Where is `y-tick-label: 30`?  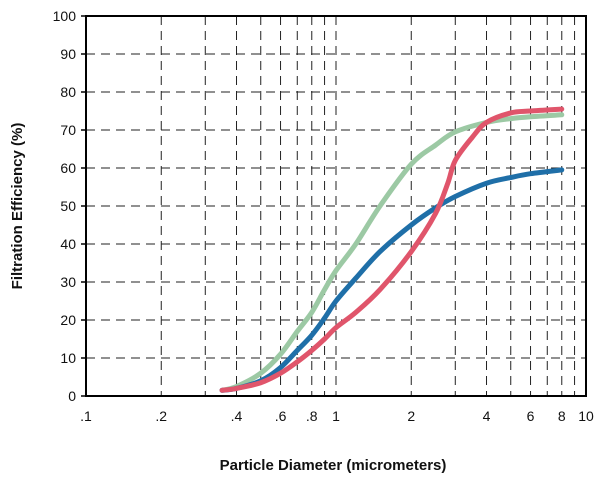
y-tick-label: 30 is located at coordinates (68, 282).